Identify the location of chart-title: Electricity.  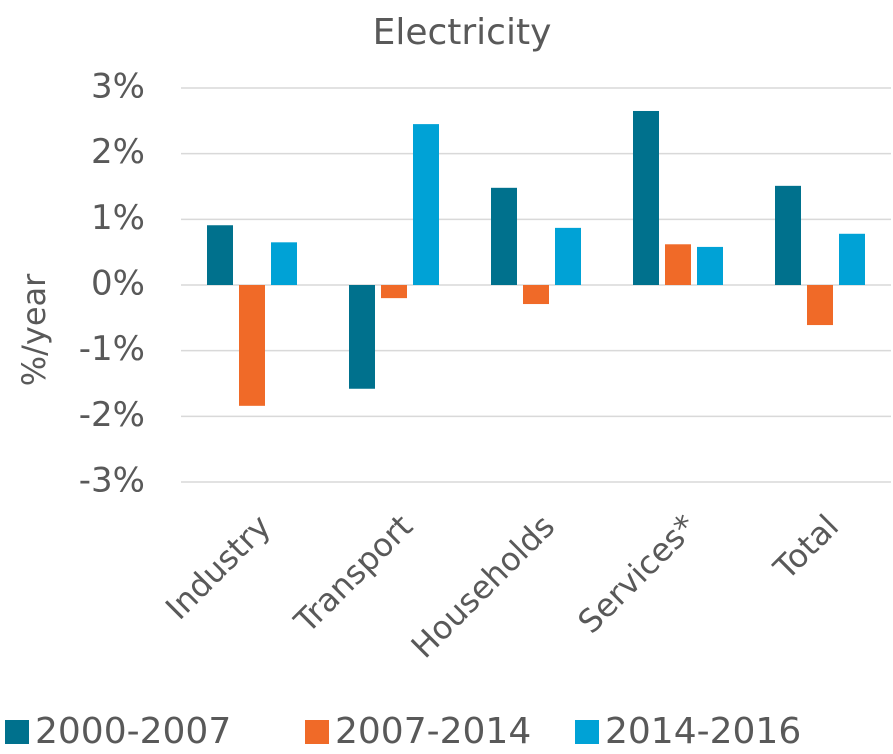
(462, 32).